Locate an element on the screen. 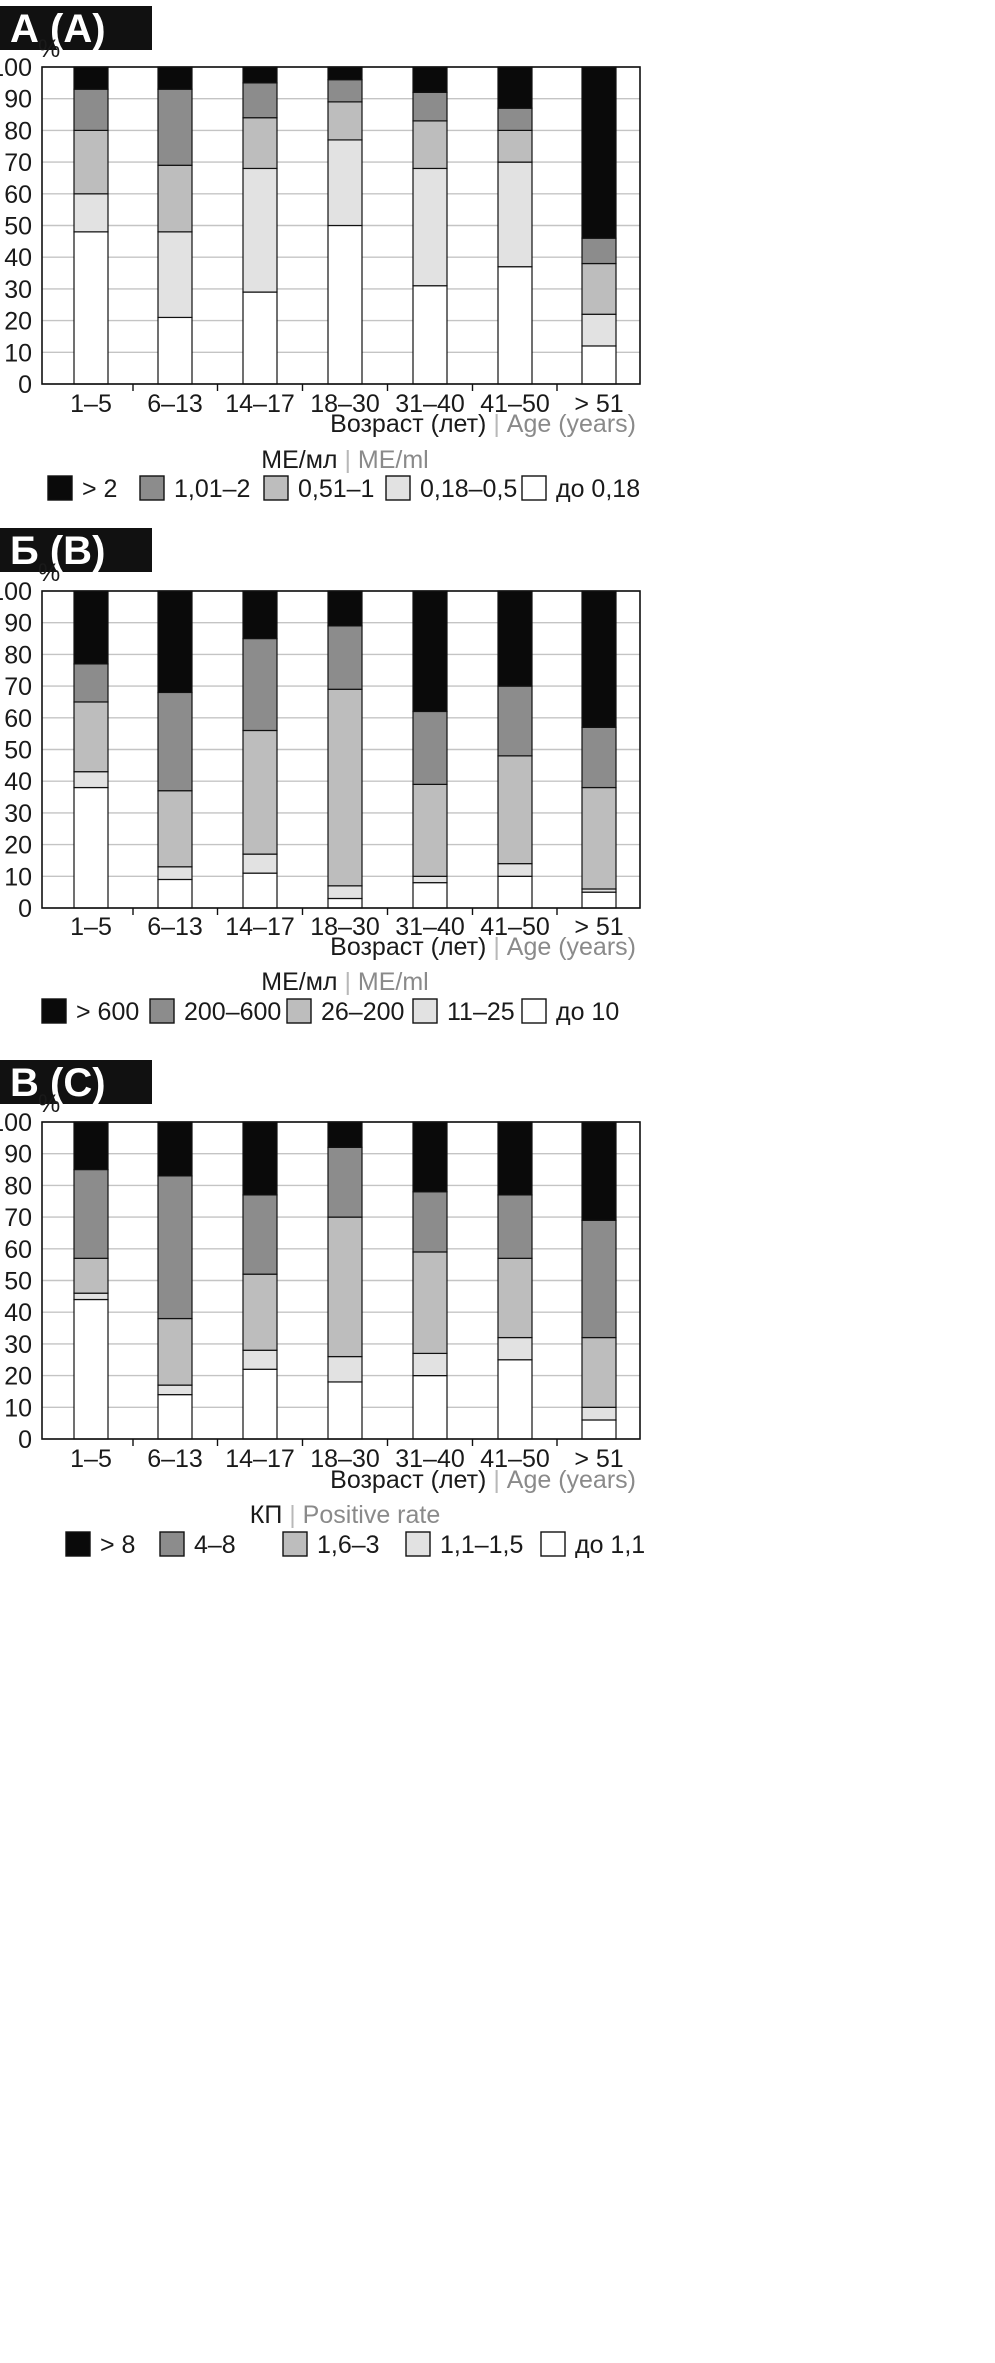  legend-item: > 600 is located at coordinates (90, 1012).